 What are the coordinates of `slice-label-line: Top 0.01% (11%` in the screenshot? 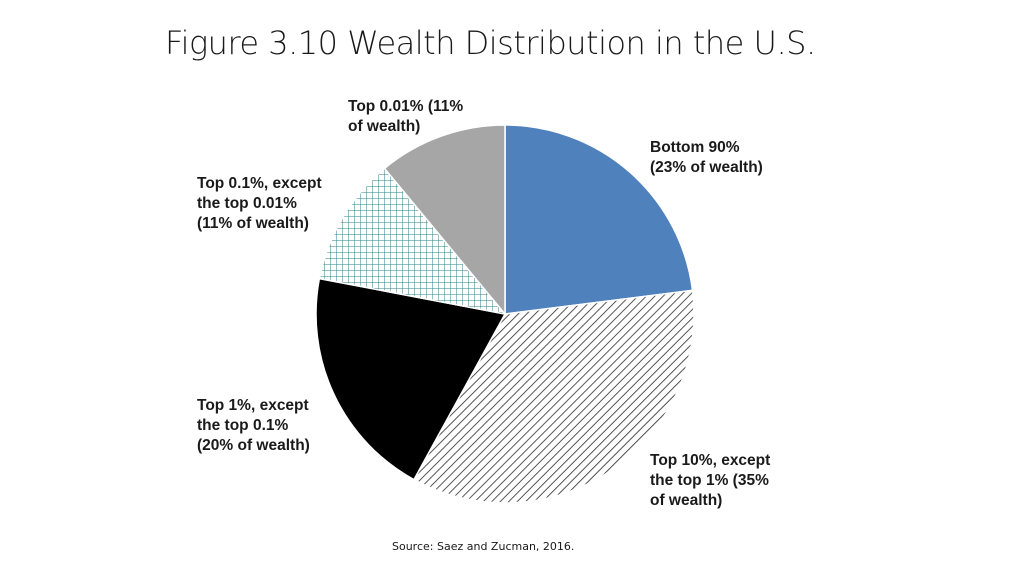 It's located at (406, 106).